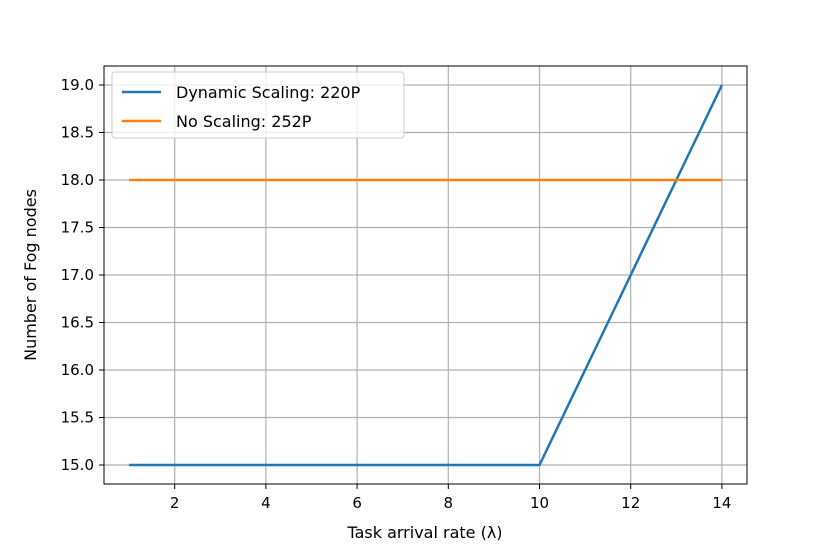  What do you see at coordinates (721, 503) in the screenshot?
I see `x-tick-label: 14` at bounding box center [721, 503].